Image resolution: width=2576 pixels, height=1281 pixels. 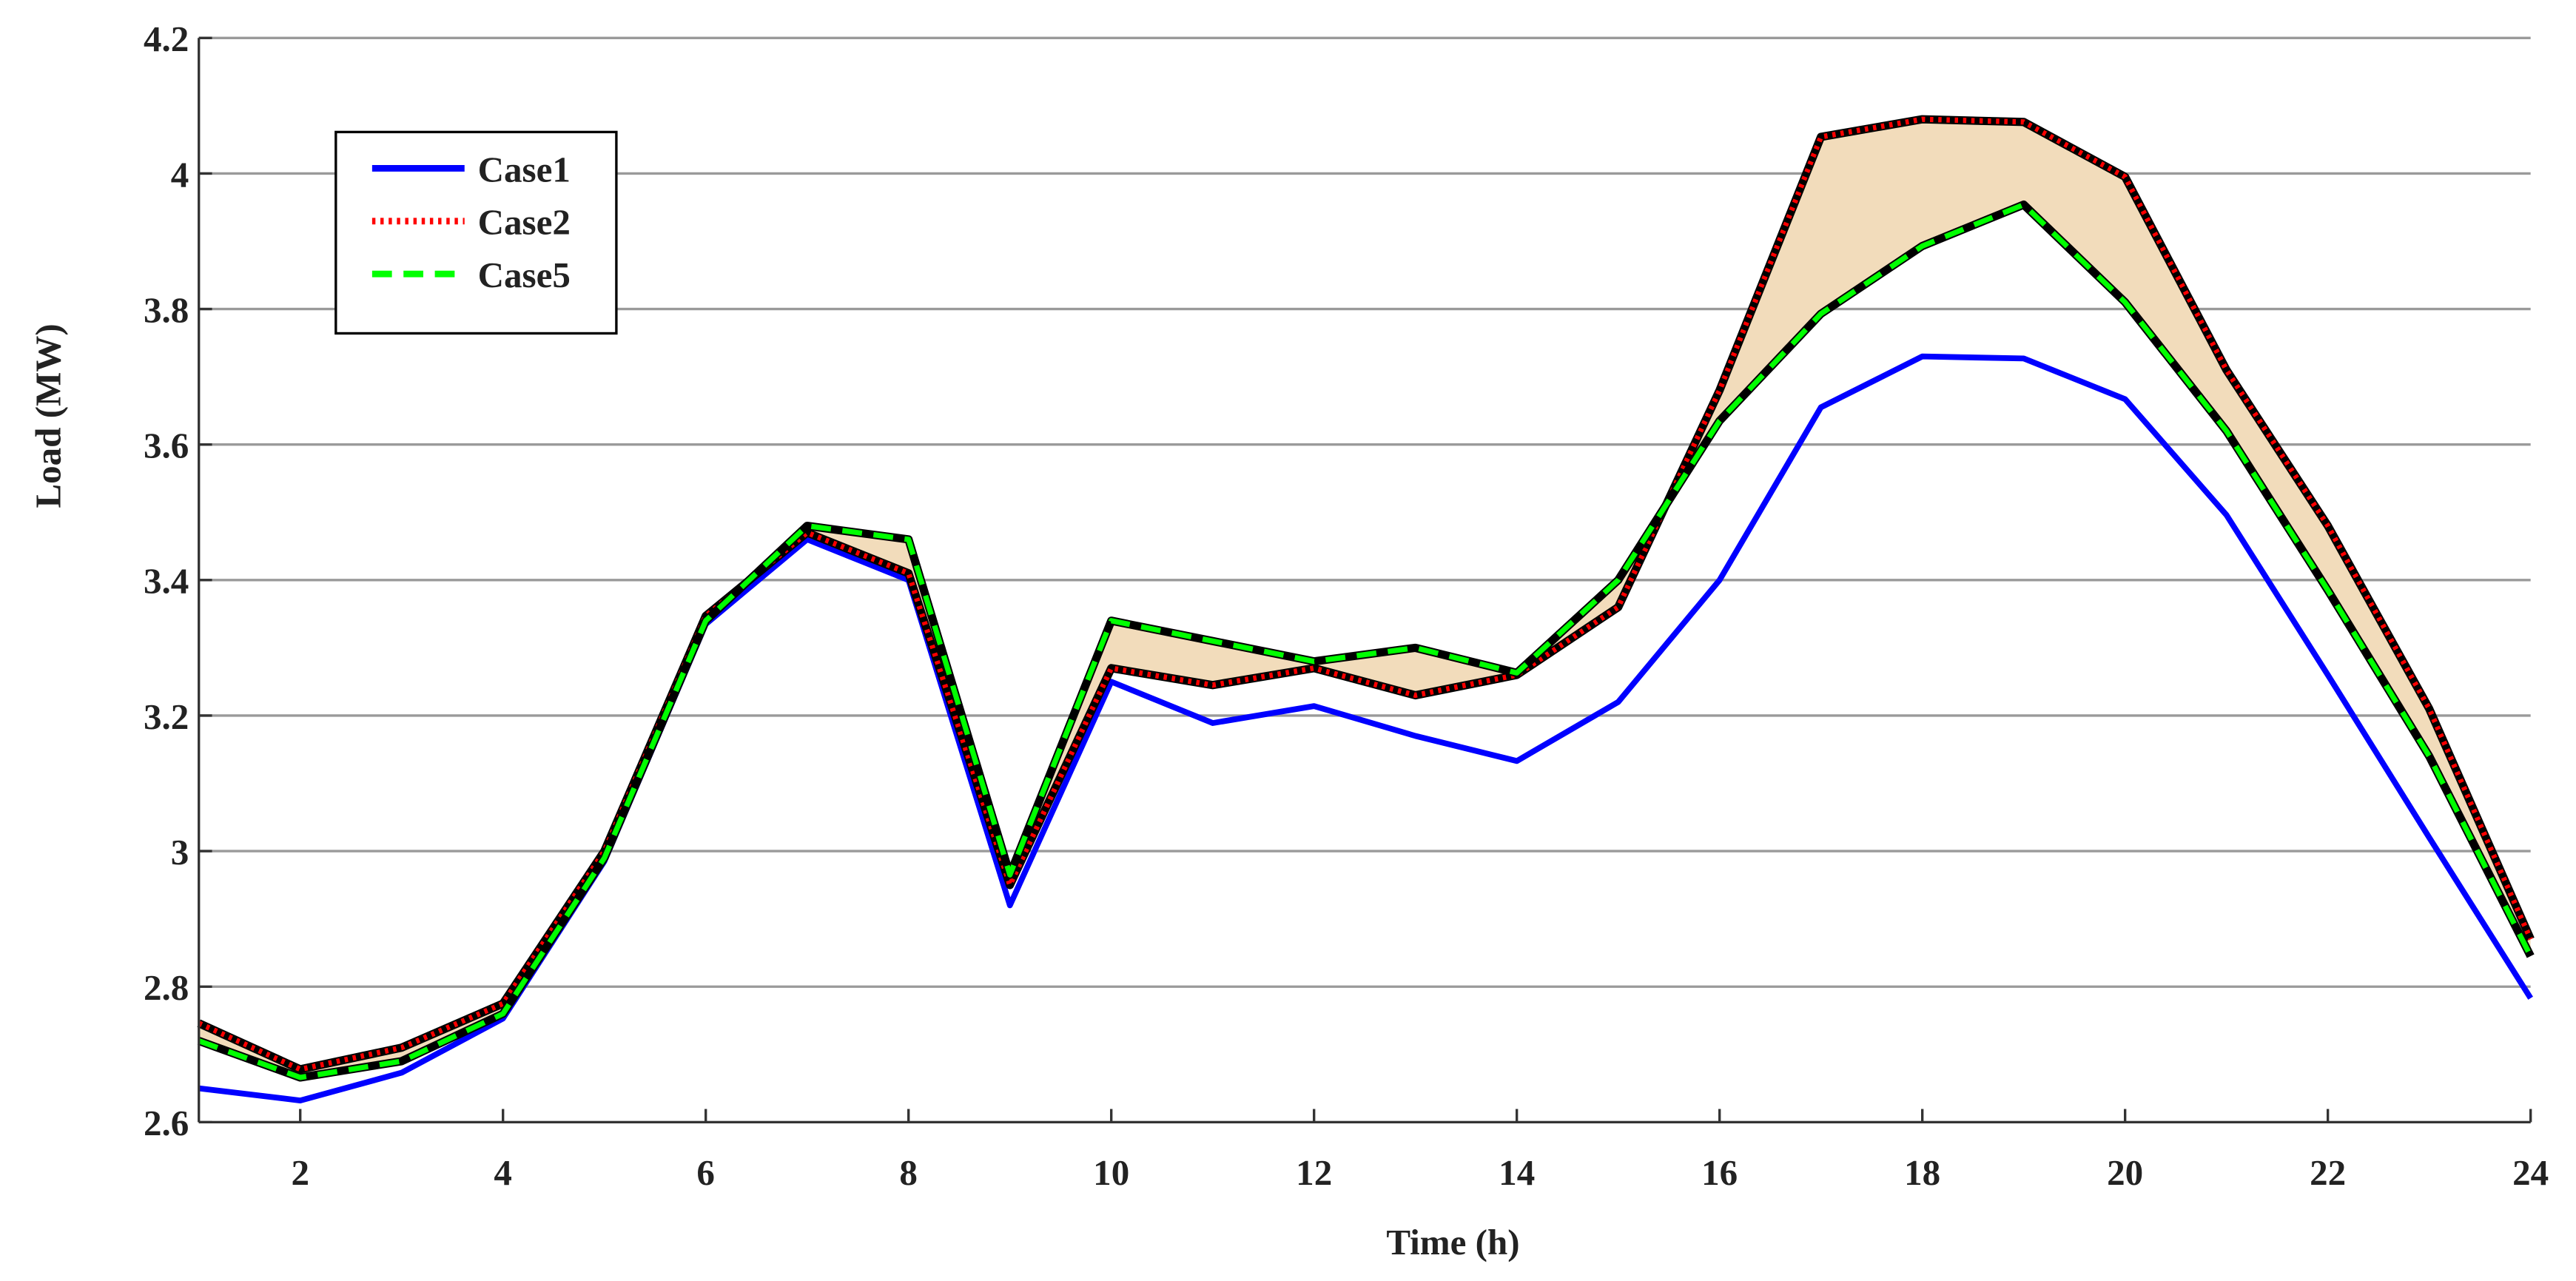 I want to click on x-tick-label: 12, so click(x=1314, y=1172).